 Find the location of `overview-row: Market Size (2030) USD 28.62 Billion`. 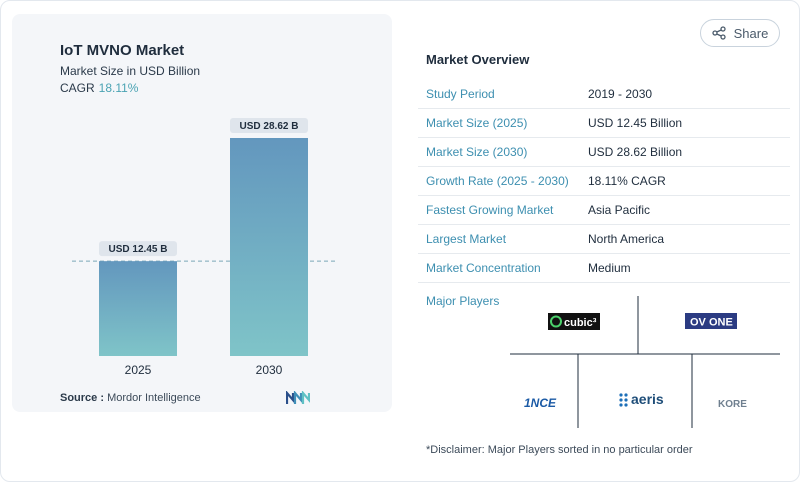

overview-row: Market Size (2030) USD 28.62 Billion is located at coordinates (604, 152).